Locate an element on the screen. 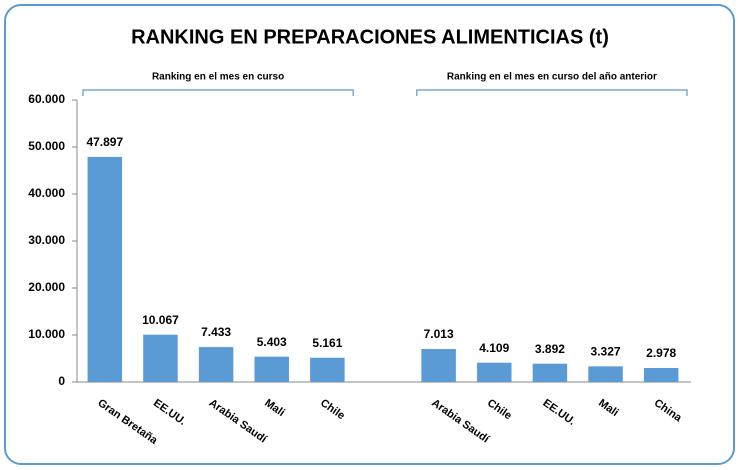 The width and height of the screenshot is (740, 470). data-label: 5.403 is located at coordinates (272, 342).